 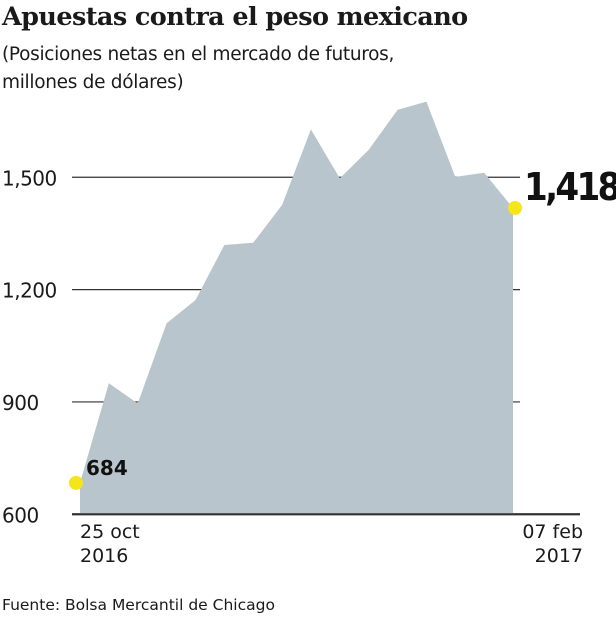 What do you see at coordinates (559, 556) in the screenshot?
I see `x-tick-label: 2017` at bounding box center [559, 556].